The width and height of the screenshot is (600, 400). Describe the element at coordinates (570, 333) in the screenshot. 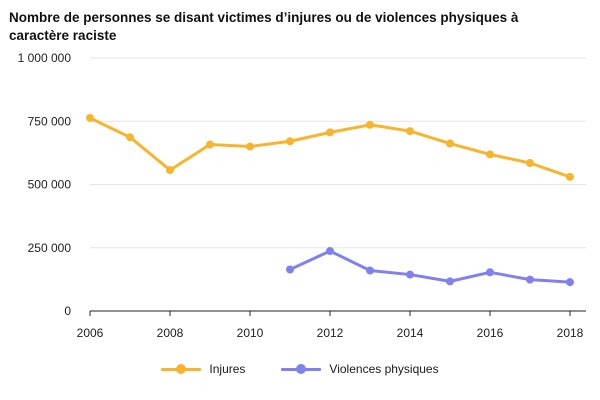

I see `x-tick-label: 2018` at that location.